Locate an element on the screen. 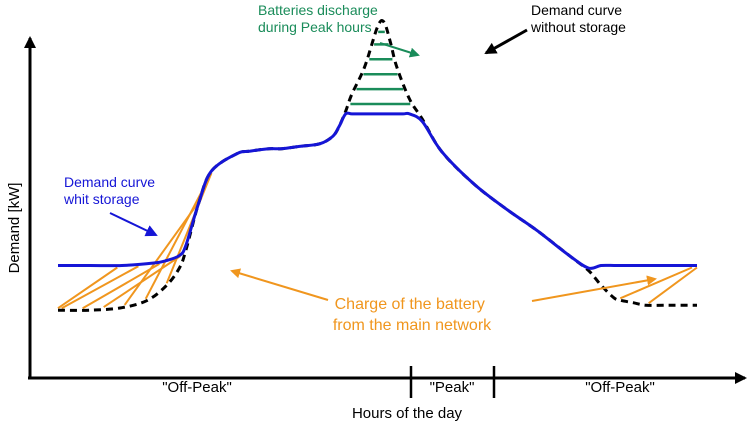  annotation-without-storage: Demand curve without storage is located at coordinates (578, 18).